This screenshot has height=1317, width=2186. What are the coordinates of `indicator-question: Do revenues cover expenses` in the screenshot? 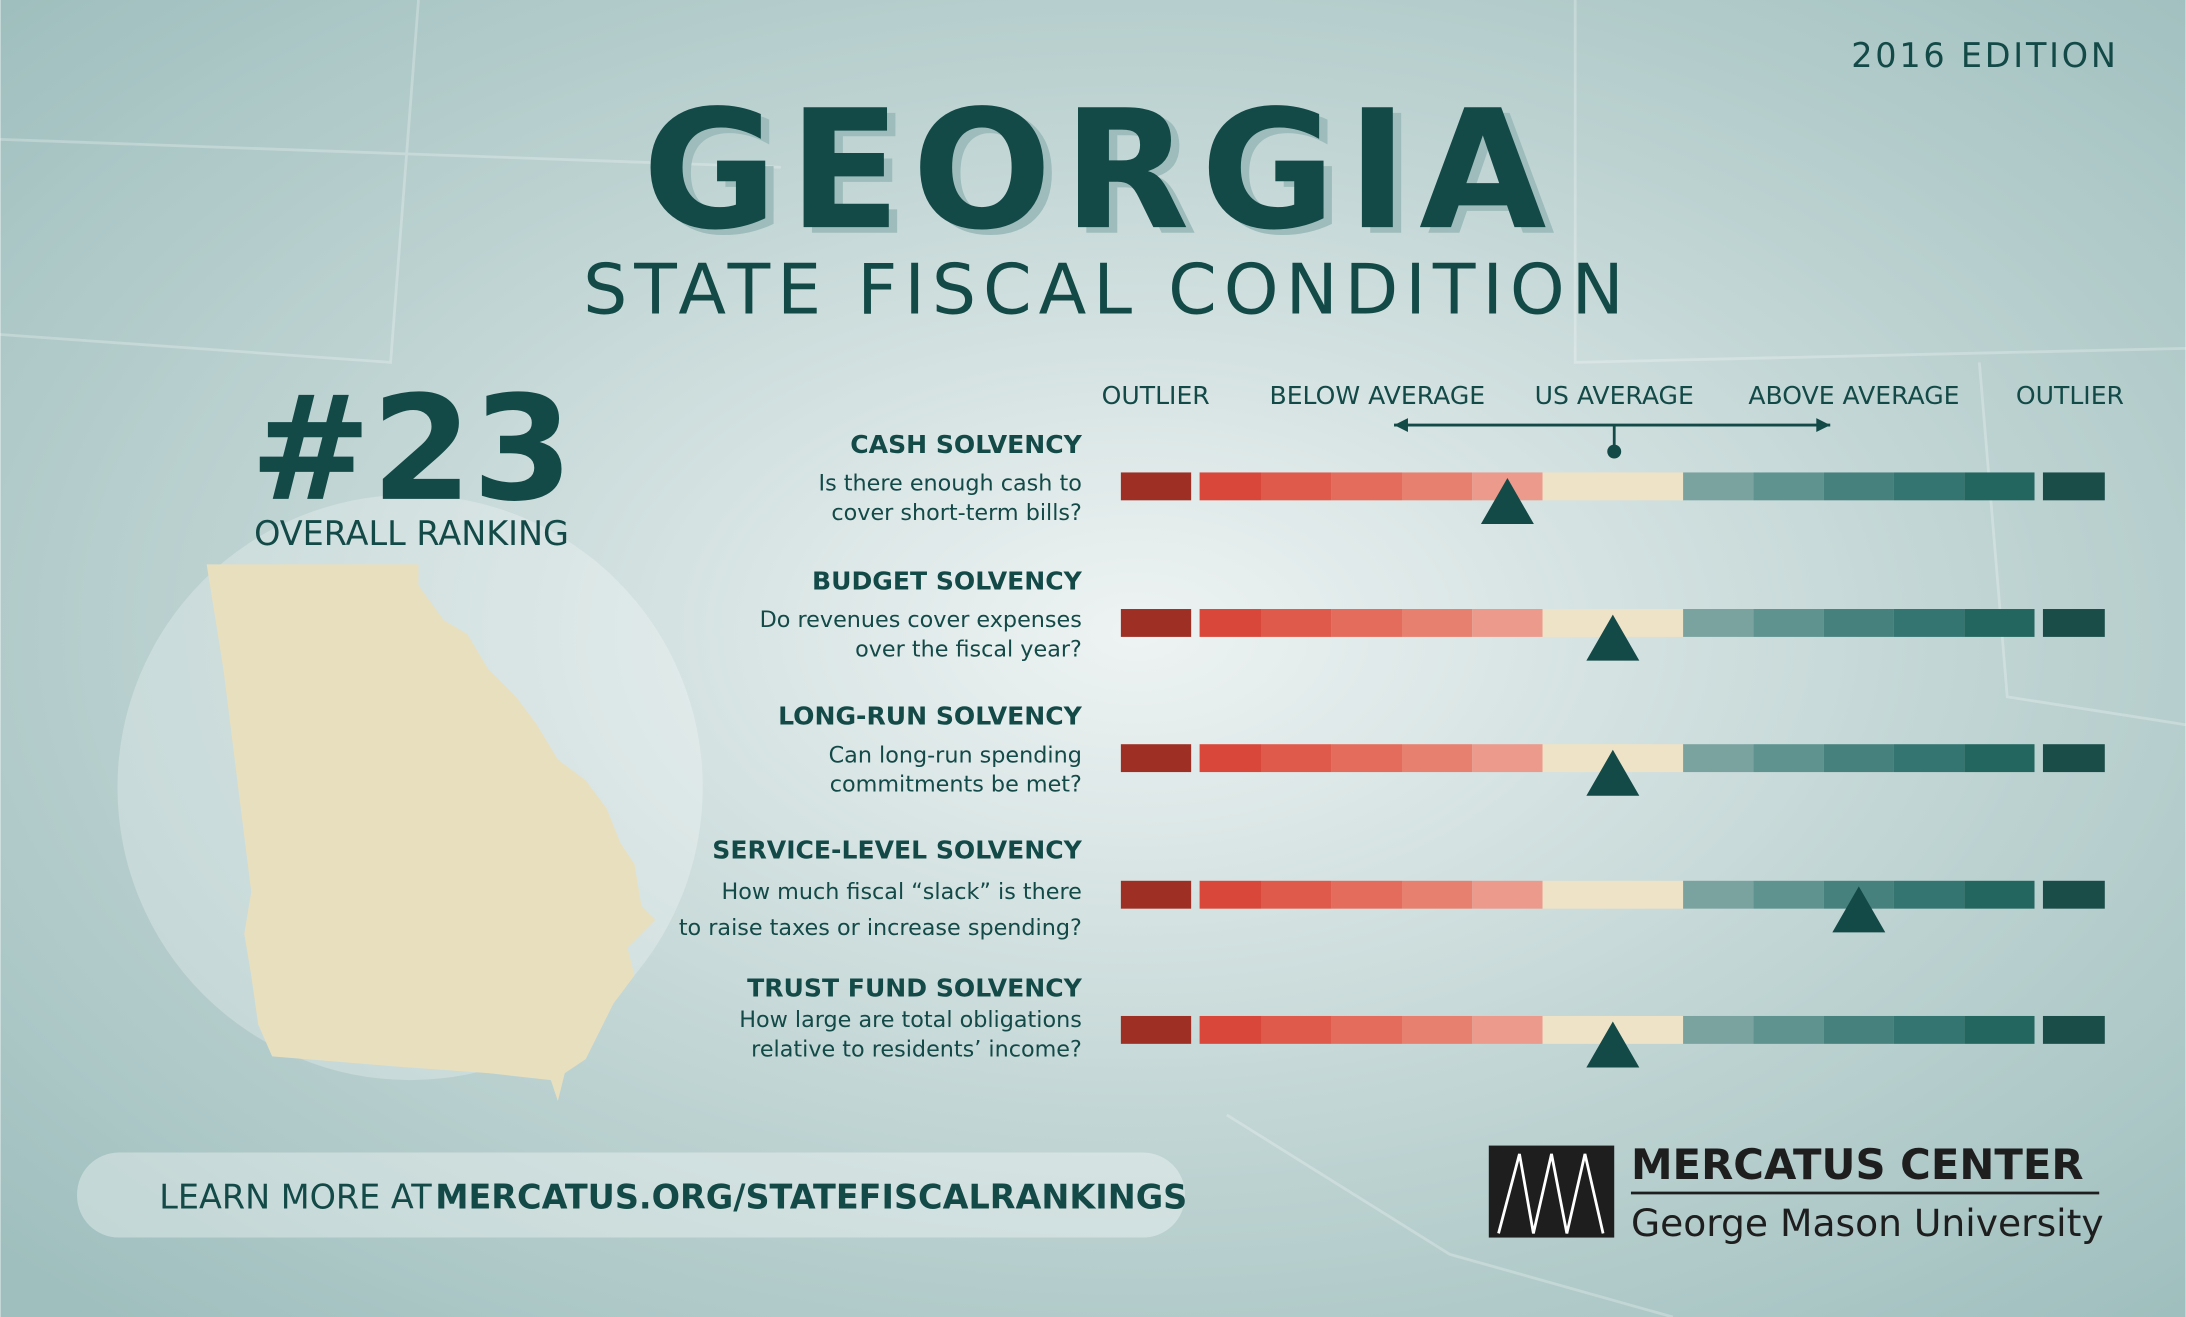 It's located at (921, 620).